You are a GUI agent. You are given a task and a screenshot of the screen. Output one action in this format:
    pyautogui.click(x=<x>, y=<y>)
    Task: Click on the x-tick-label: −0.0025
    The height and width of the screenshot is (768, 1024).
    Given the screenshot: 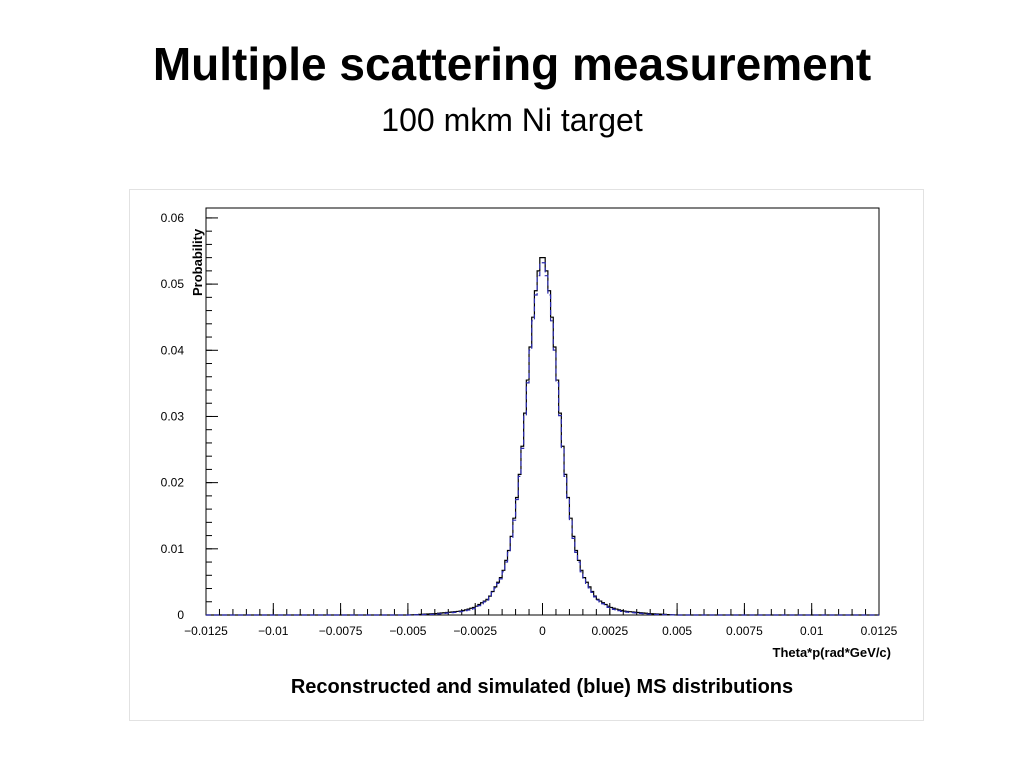 What is the action you would take?
    pyautogui.click(x=475, y=631)
    